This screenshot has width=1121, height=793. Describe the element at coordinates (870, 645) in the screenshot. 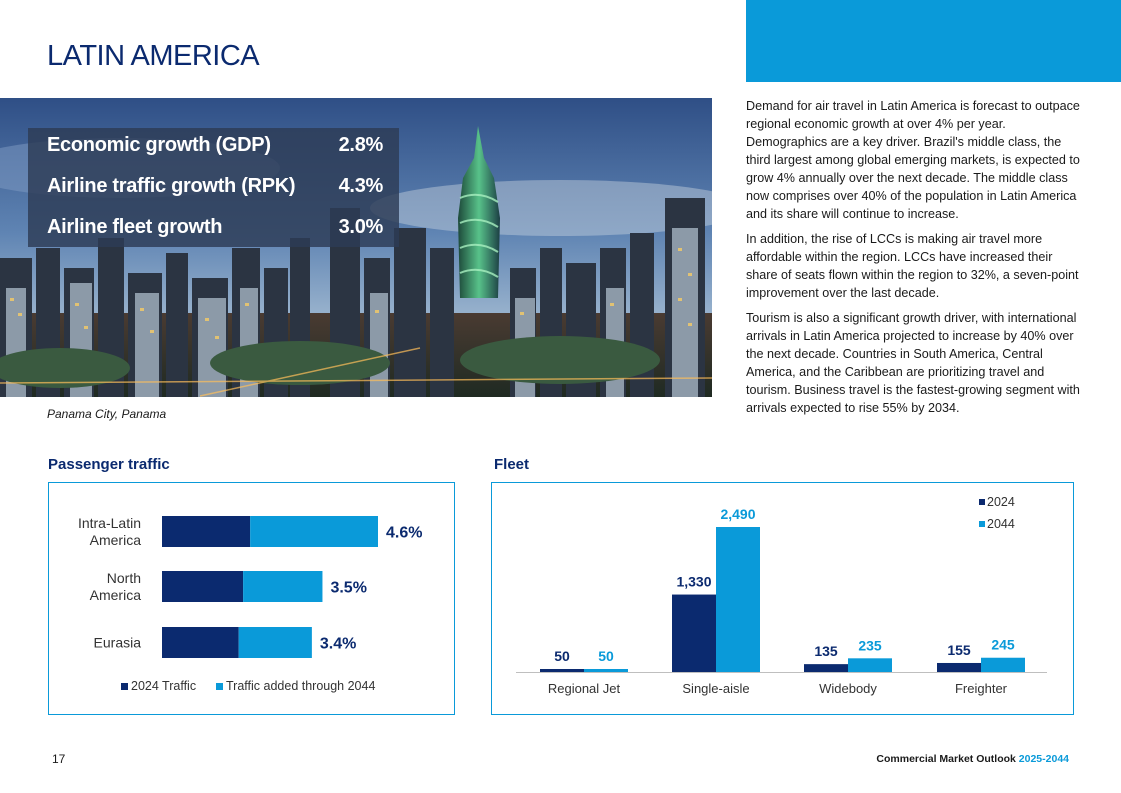

I see `data-label: 235` at that location.